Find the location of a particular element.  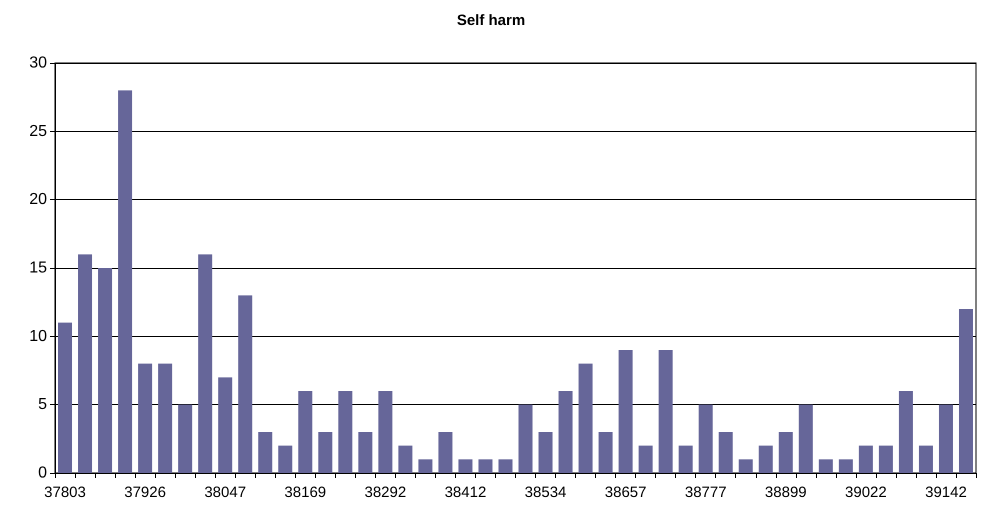

x-tick-label: 38047 is located at coordinates (225, 492).